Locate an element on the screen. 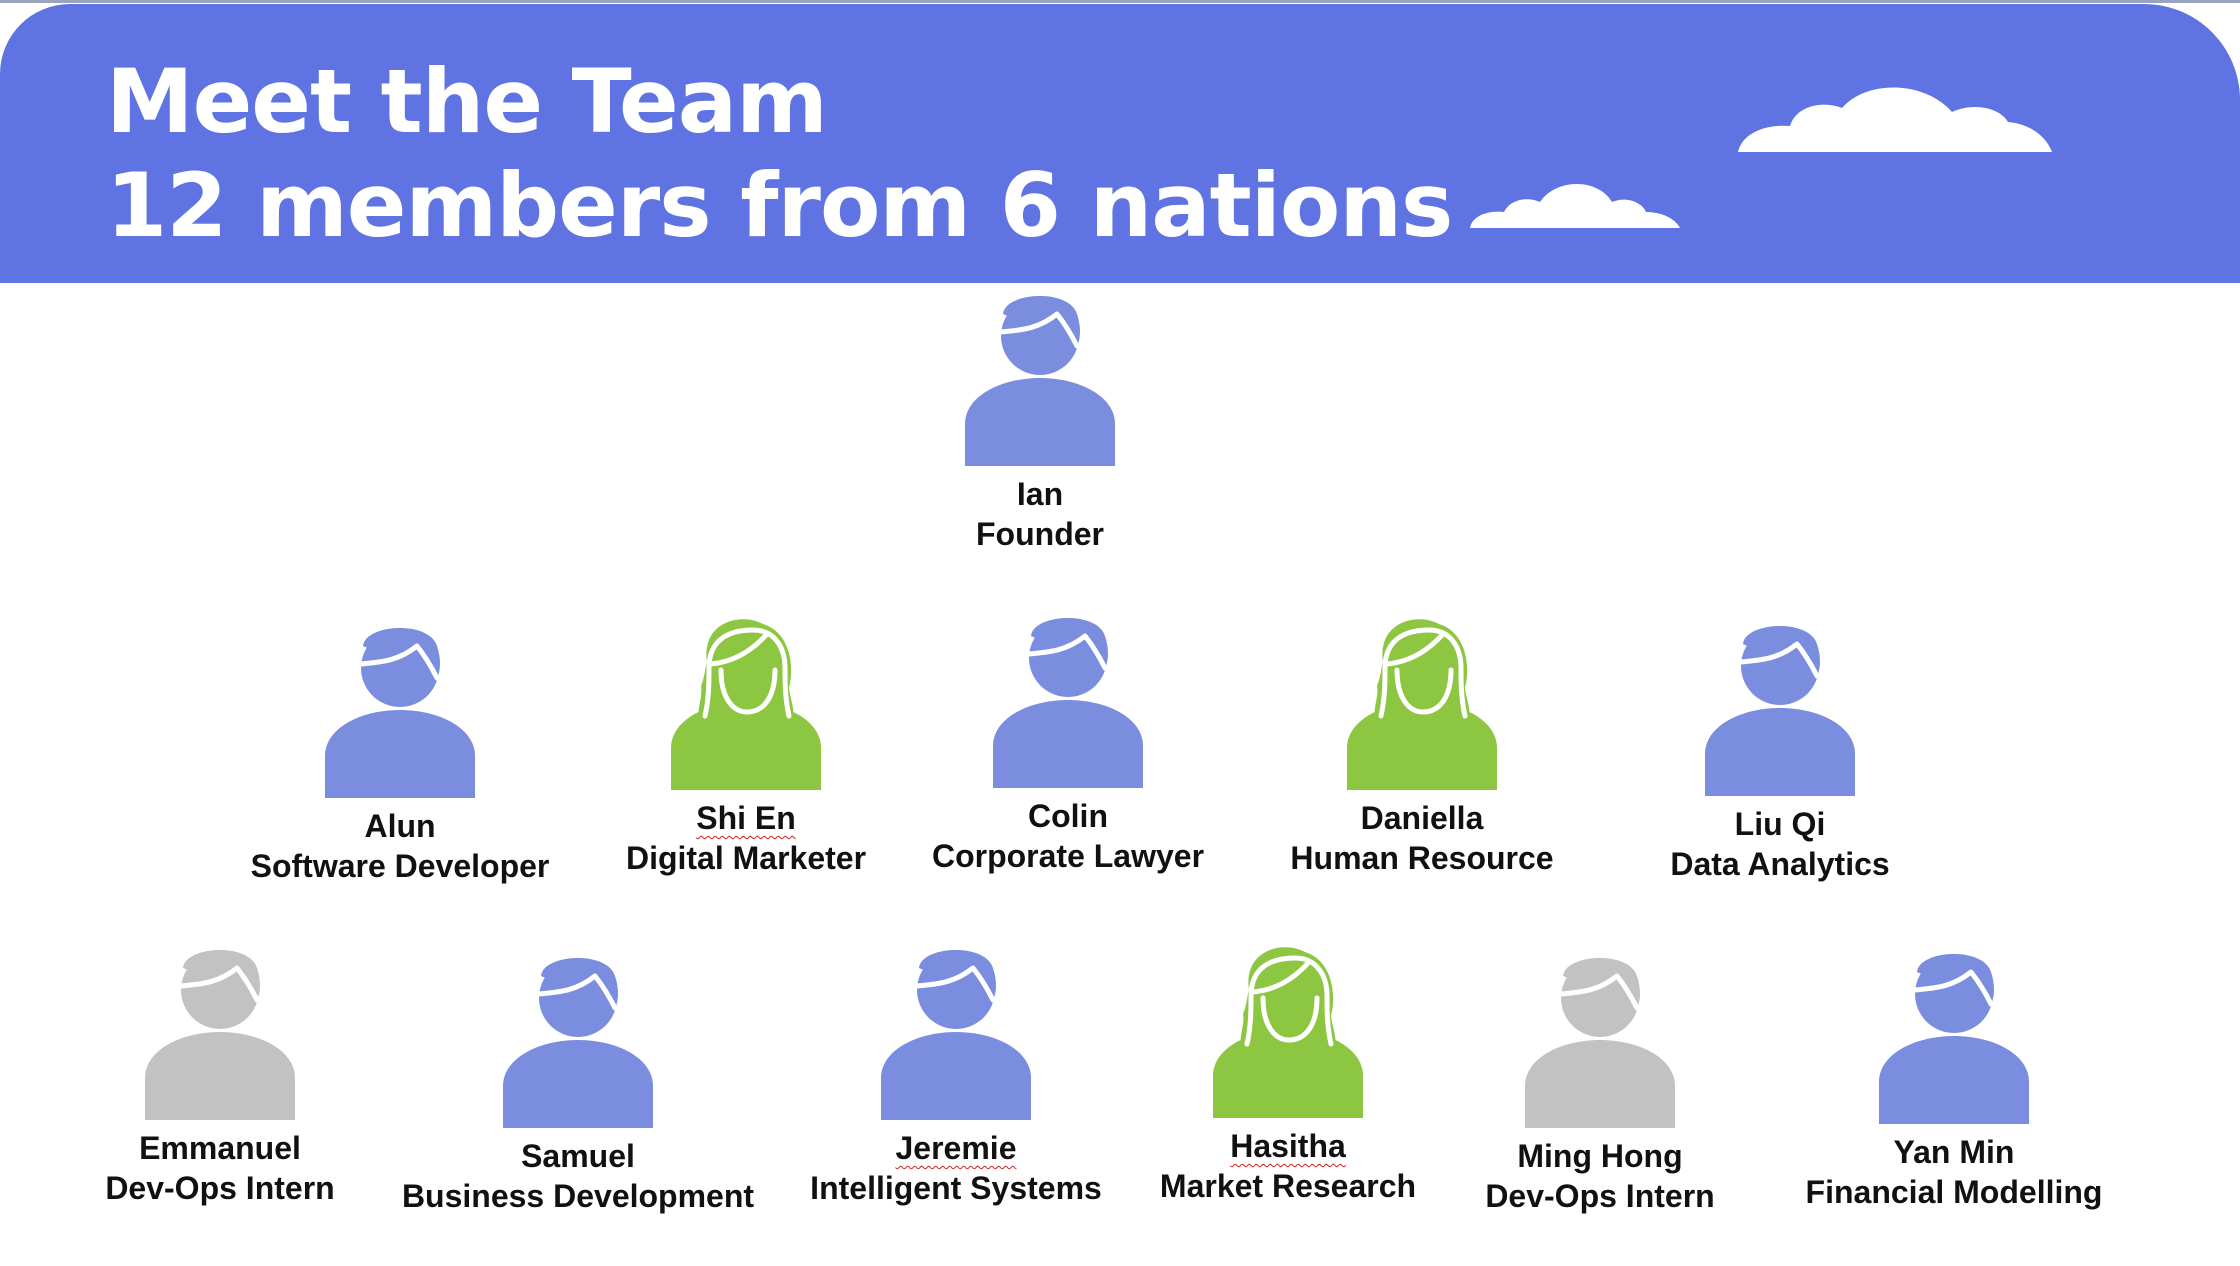 The width and height of the screenshot is (2240, 1266). member-name-text: Liu Qi is located at coordinates (1780, 824).